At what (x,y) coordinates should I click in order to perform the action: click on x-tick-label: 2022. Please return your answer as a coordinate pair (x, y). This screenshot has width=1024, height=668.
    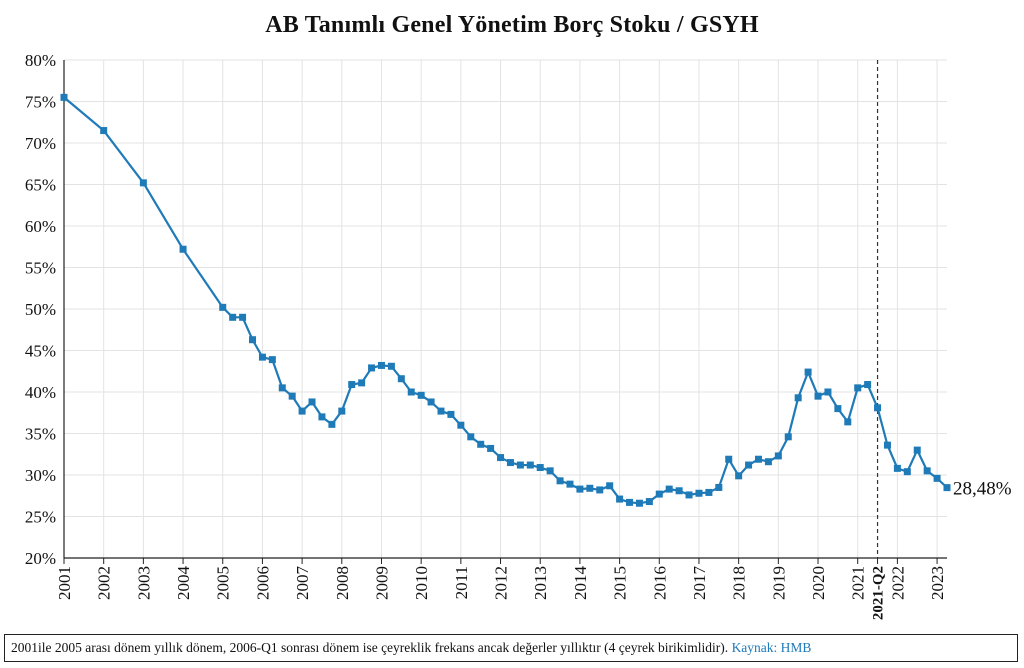
    Looking at the image, I should click on (897, 583).